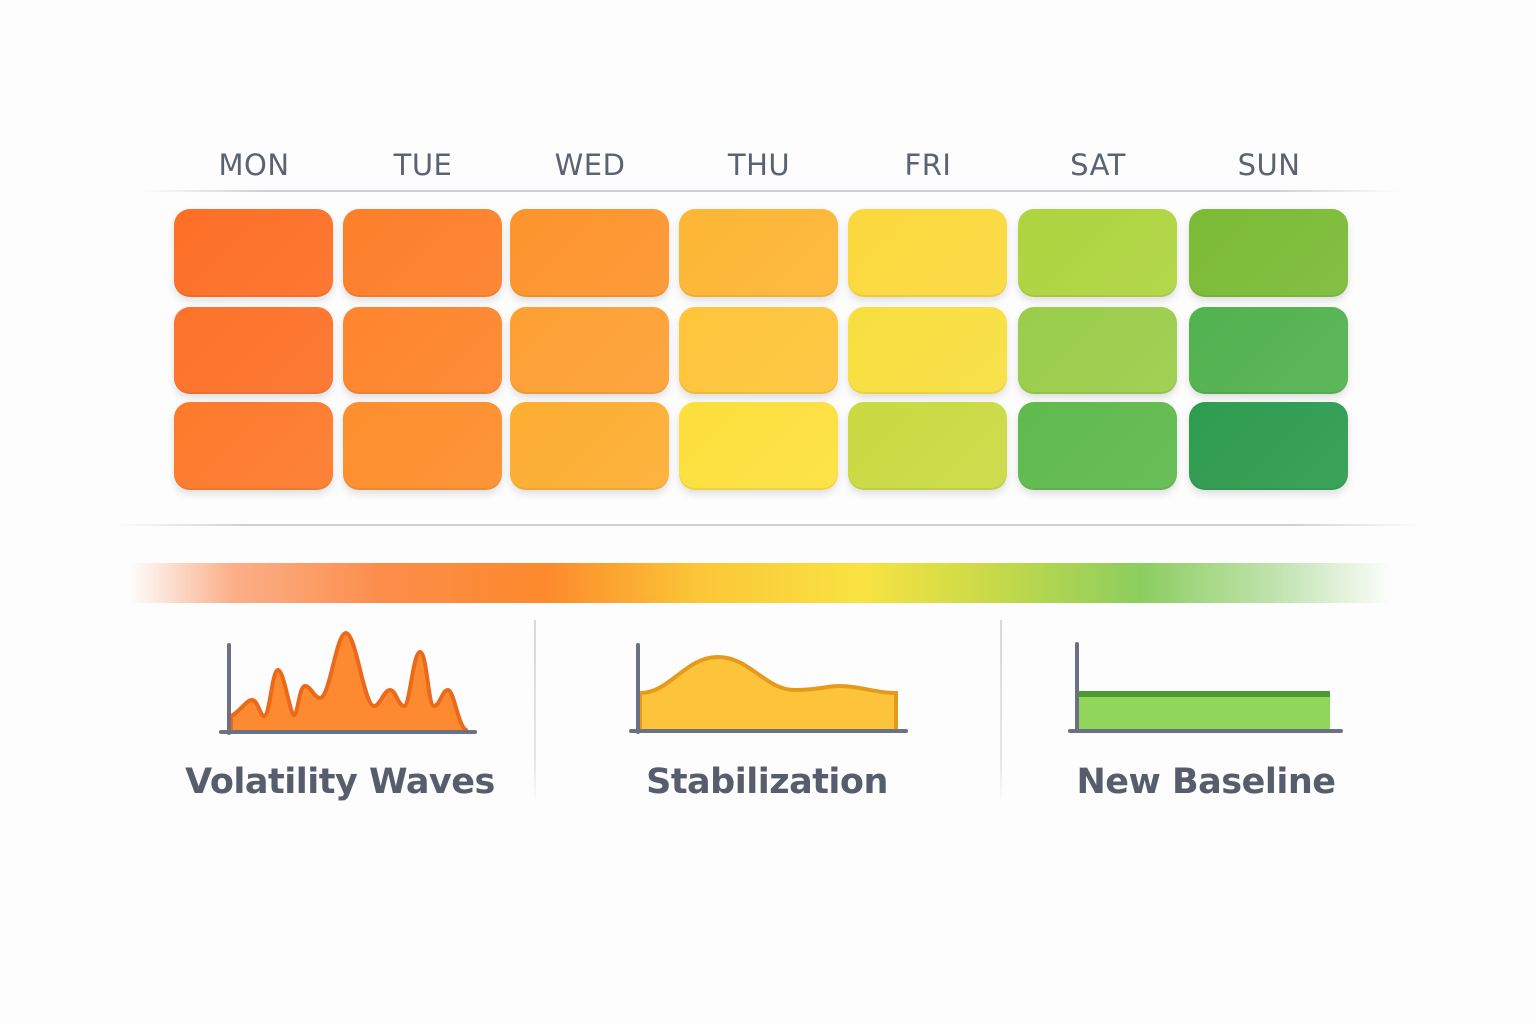 This screenshot has height=1024, width=1536. What do you see at coordinates (758, 350) in the screenshot?
I see `grid-cell-thu-row2` at bounding box center [758, 350].